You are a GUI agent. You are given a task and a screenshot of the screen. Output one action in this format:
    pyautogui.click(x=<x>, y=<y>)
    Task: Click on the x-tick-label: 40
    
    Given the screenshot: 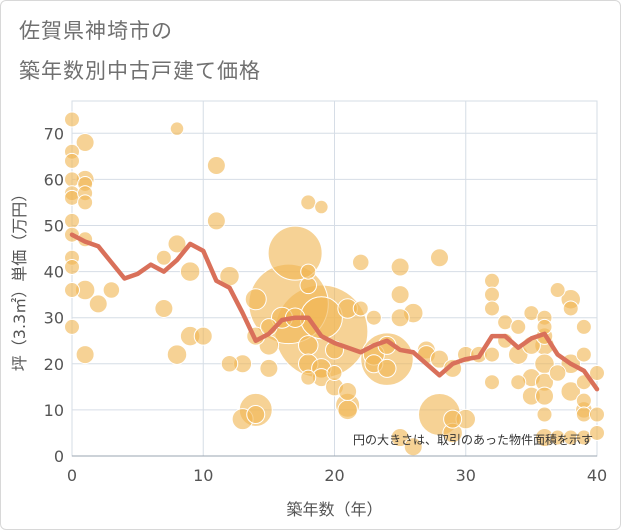 What is the action you would take?
    pyautogui.click(x=597, y=475)
    